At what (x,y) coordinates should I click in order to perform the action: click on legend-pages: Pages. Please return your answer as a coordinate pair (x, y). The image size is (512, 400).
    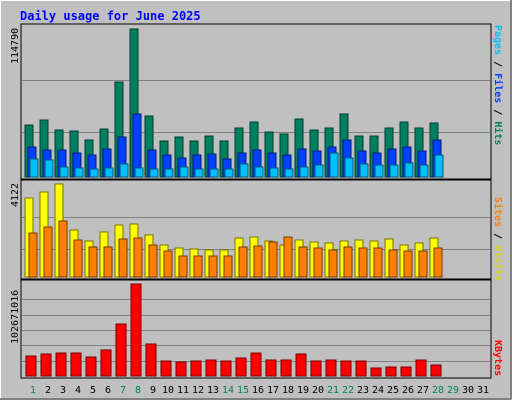
    Looking at the image, I should click on (497, 40).